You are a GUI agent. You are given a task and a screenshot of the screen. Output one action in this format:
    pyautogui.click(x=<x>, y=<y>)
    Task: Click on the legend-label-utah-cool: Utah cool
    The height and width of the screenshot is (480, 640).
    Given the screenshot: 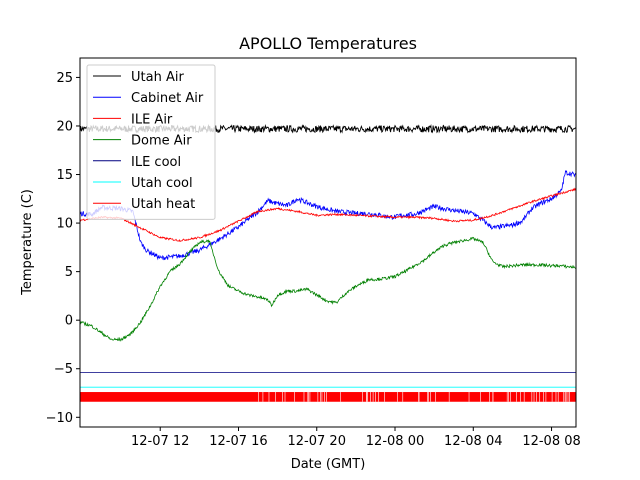 What is the action you would take?
    pyautogui.click(x=162, y=183)
    